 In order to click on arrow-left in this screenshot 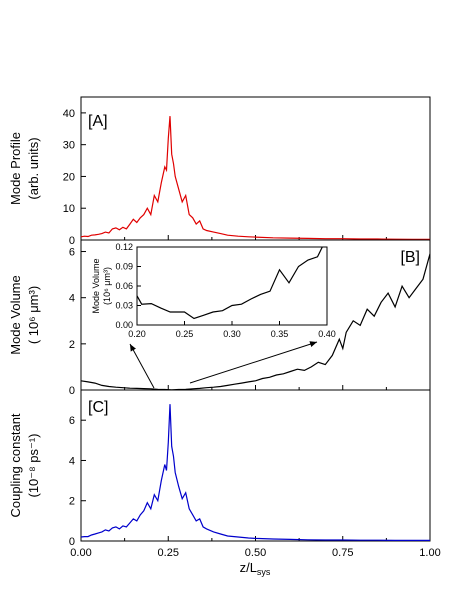, I will do `click(142, 366)`.